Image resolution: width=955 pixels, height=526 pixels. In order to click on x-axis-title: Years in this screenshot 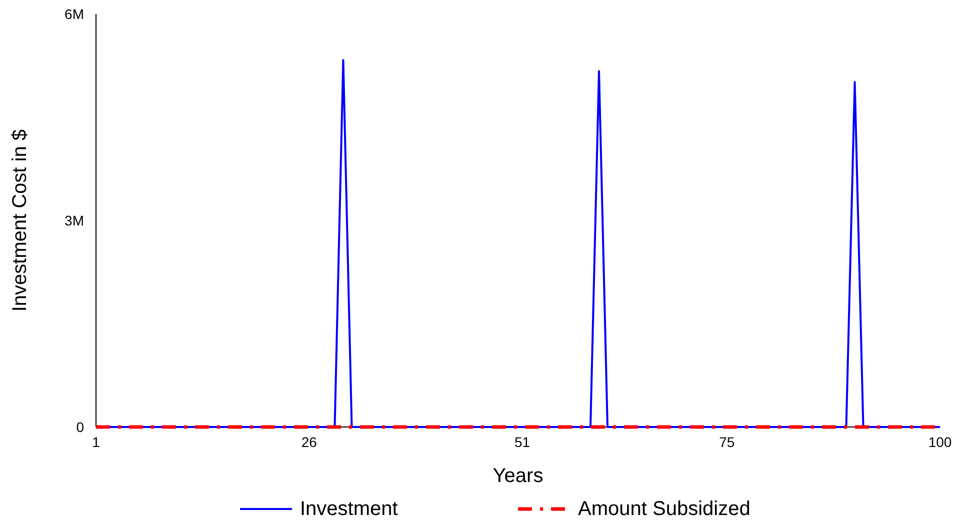, I will do `click(518, 476)`.